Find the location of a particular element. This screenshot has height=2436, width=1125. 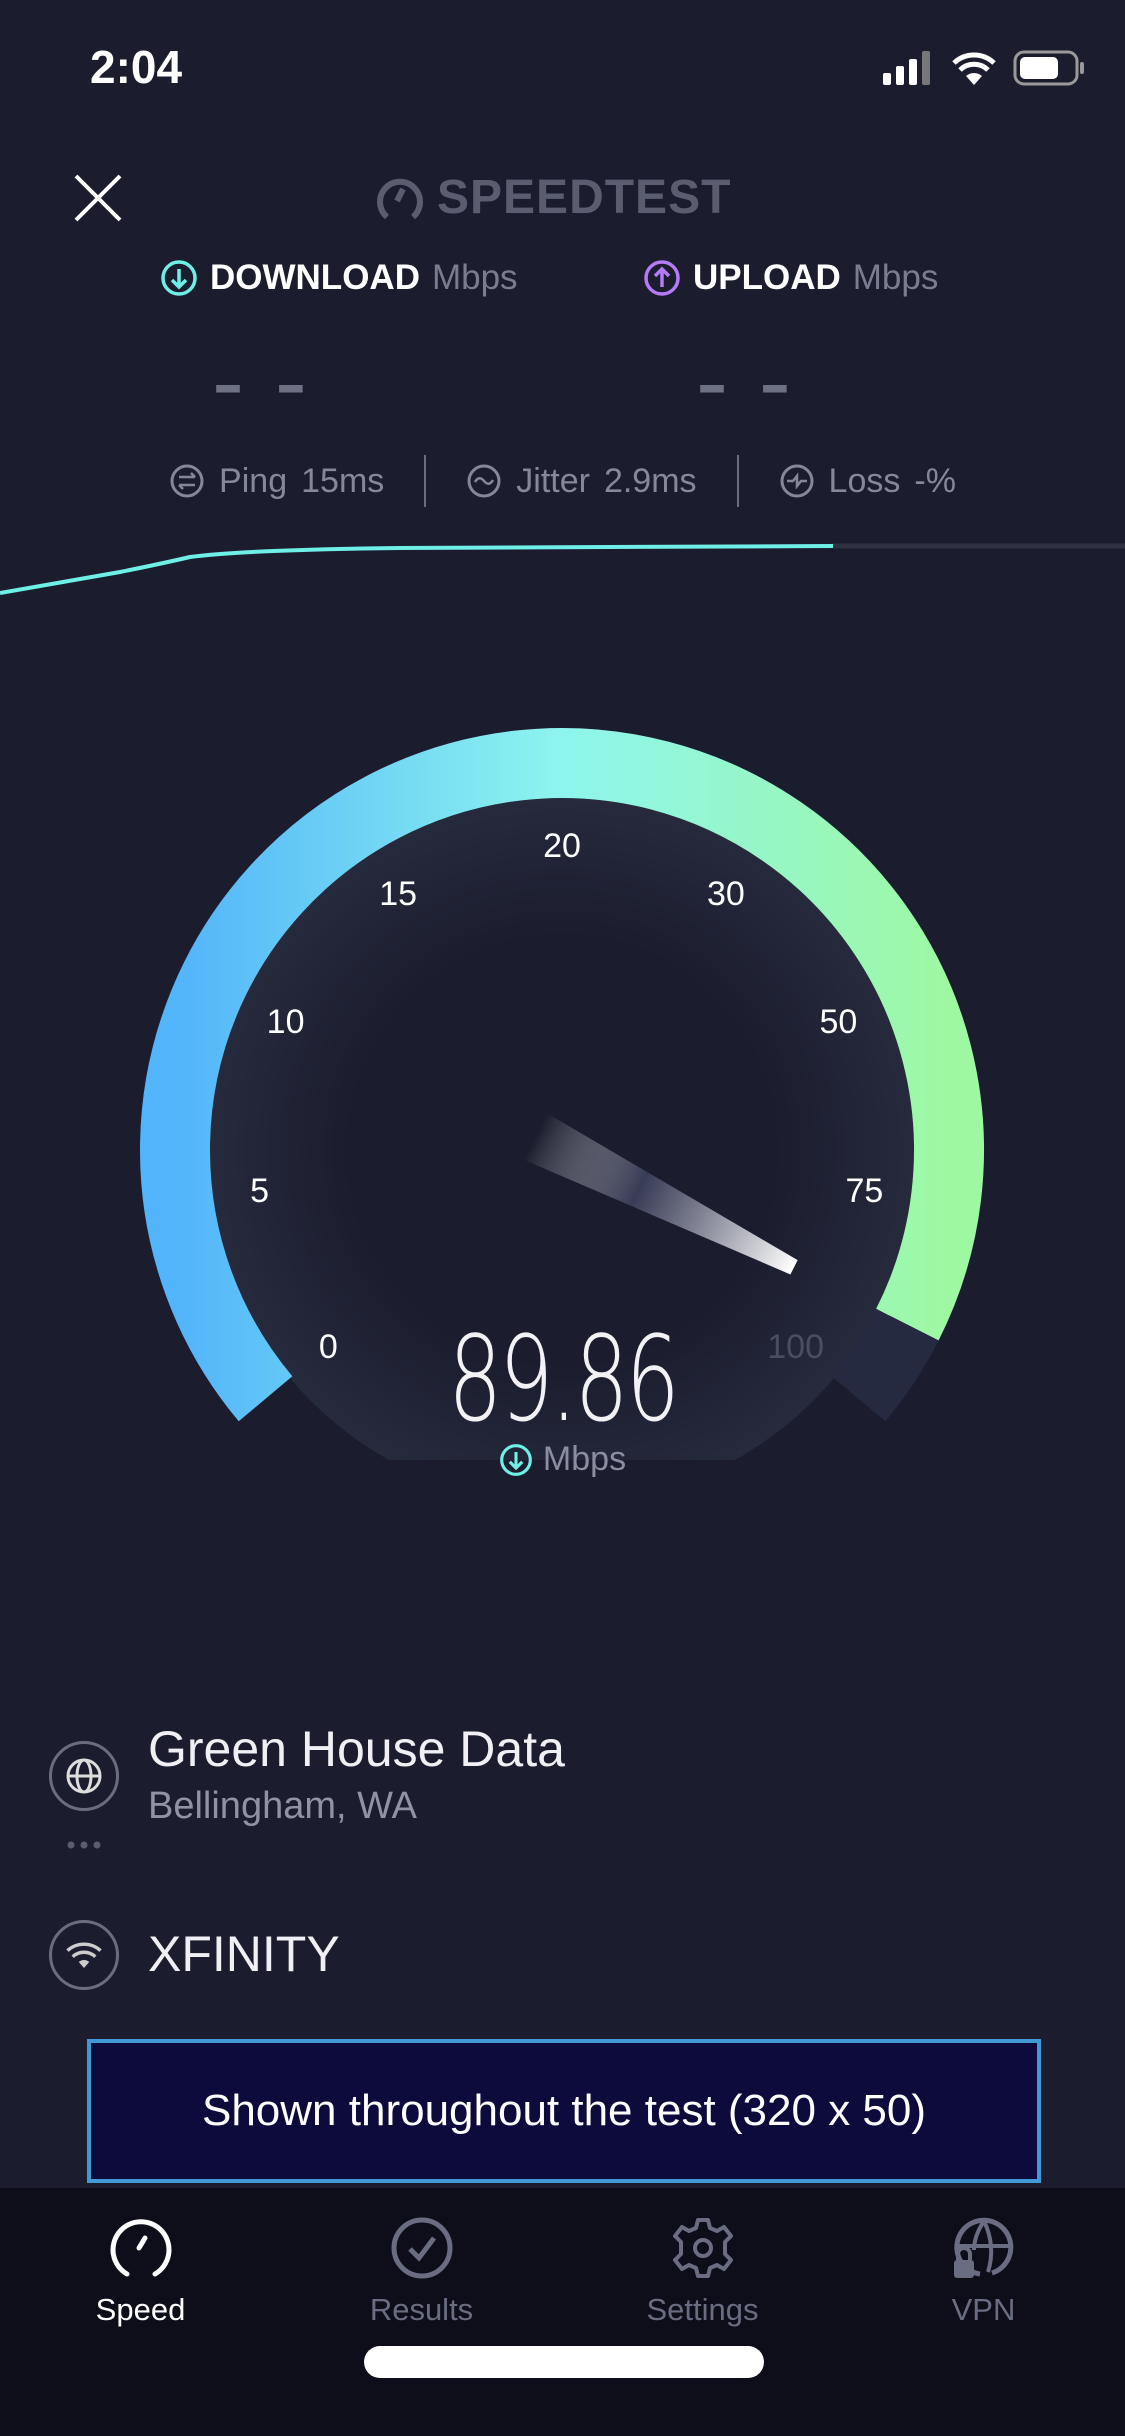

upload-header: UPLOAD Mbps is located at coordinates (790, 278).